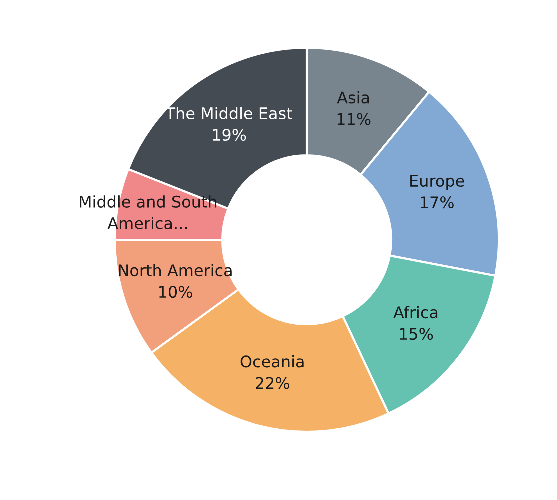 The width and height of the screenshot is (557, 500). I want to click on data-label: 11%, so click(354, 119).